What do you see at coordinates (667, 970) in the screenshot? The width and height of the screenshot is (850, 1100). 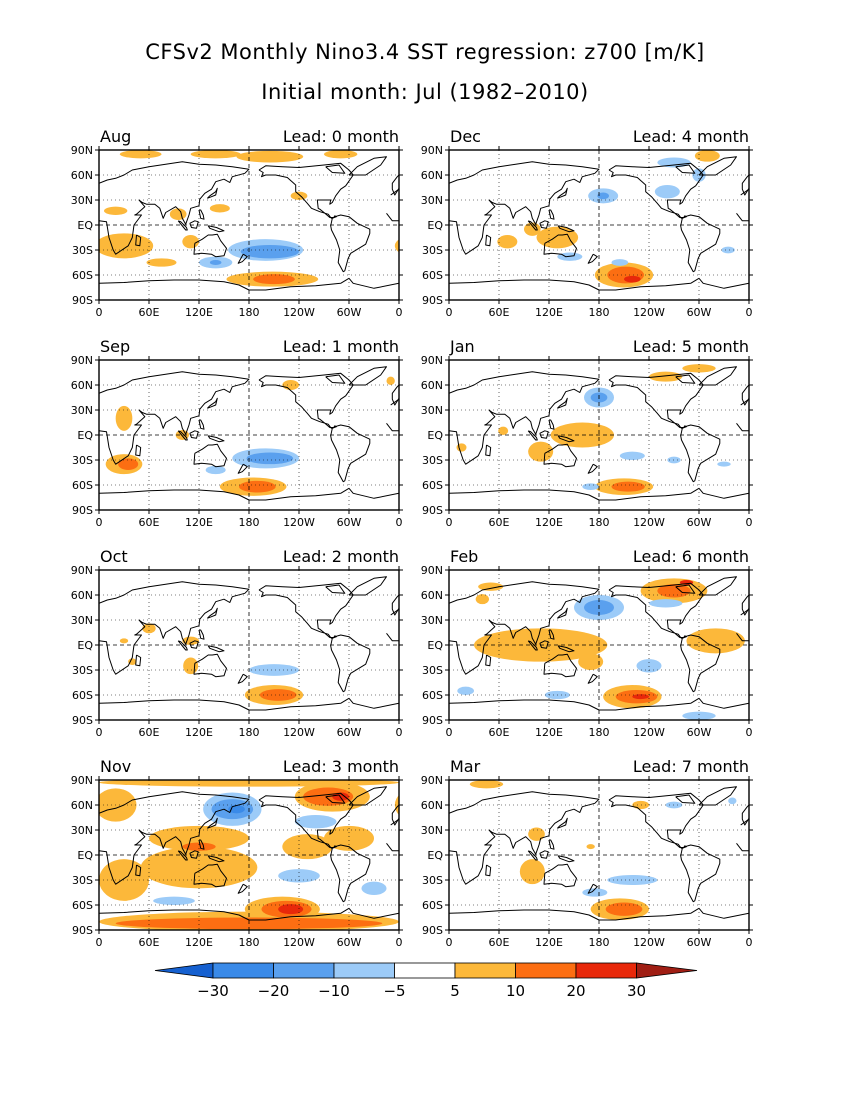 I see `colorbar-max-arrow` at bounding box center [667, 970].